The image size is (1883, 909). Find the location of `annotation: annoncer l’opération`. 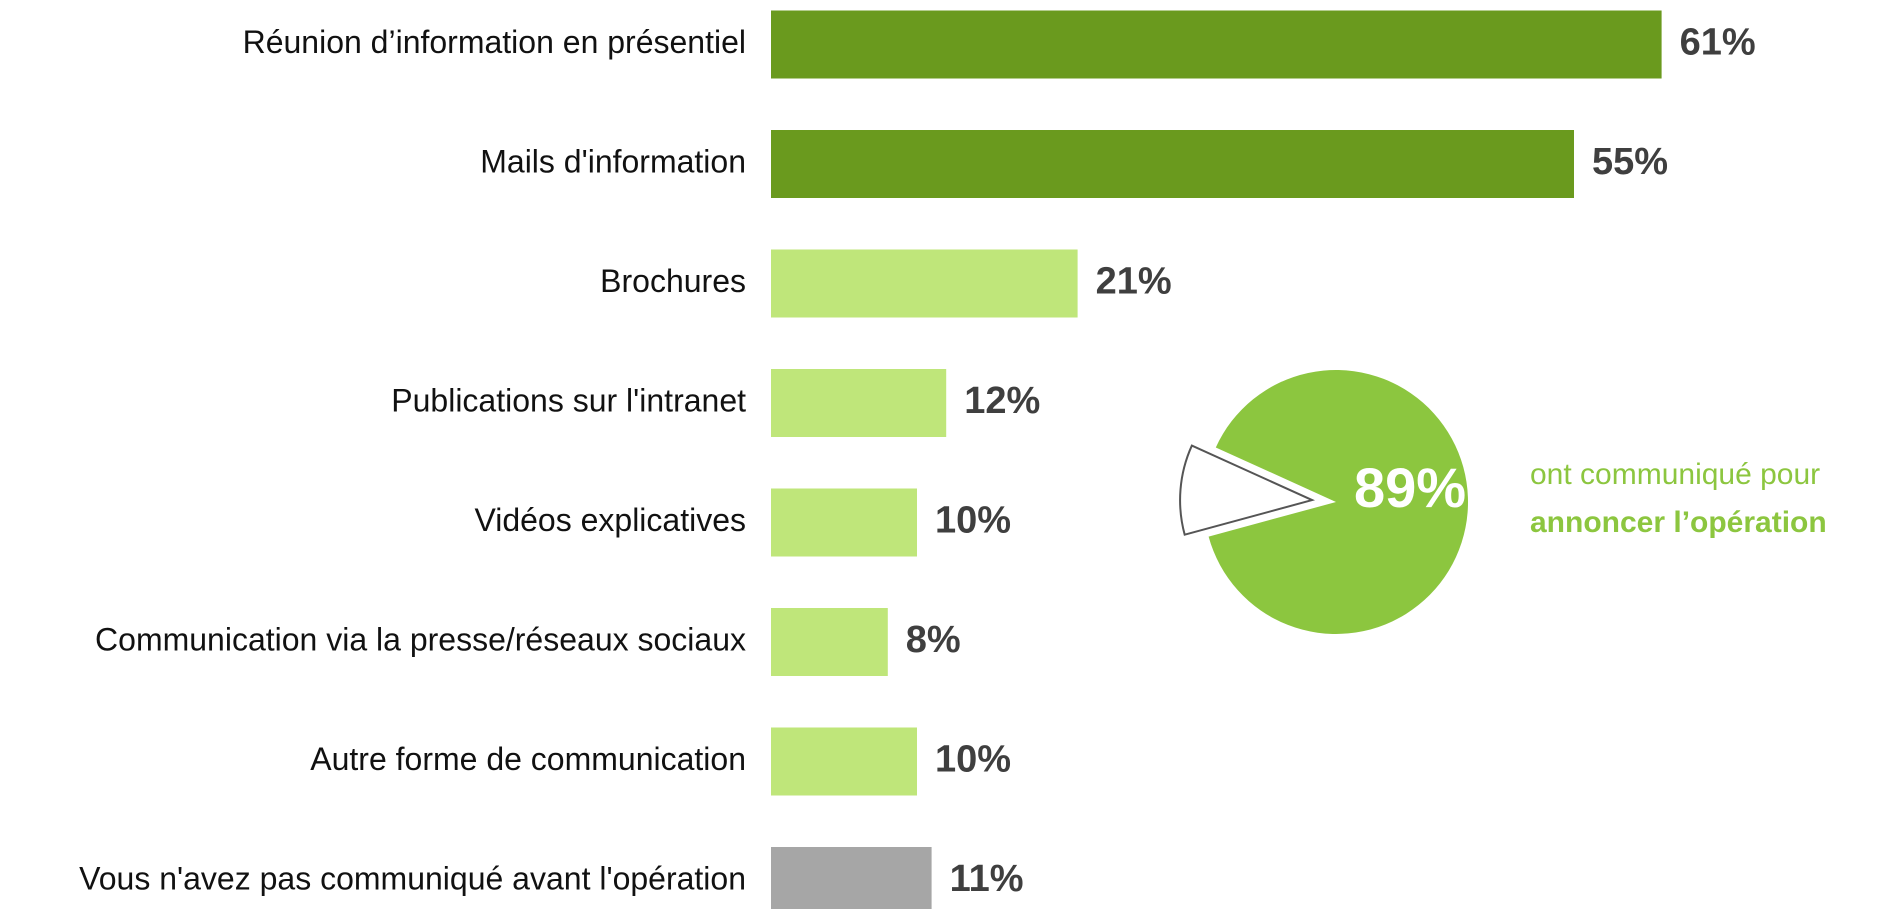

annotation: annoncer l’opération is located at coordinates (1678, 522).